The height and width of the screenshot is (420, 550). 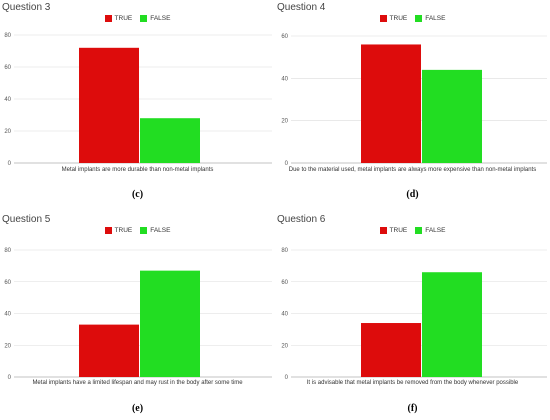 What do you see at coordinates (412, 408) in the screenshot?
I see `panel-label: (f)` at bounding box center [412, 408].